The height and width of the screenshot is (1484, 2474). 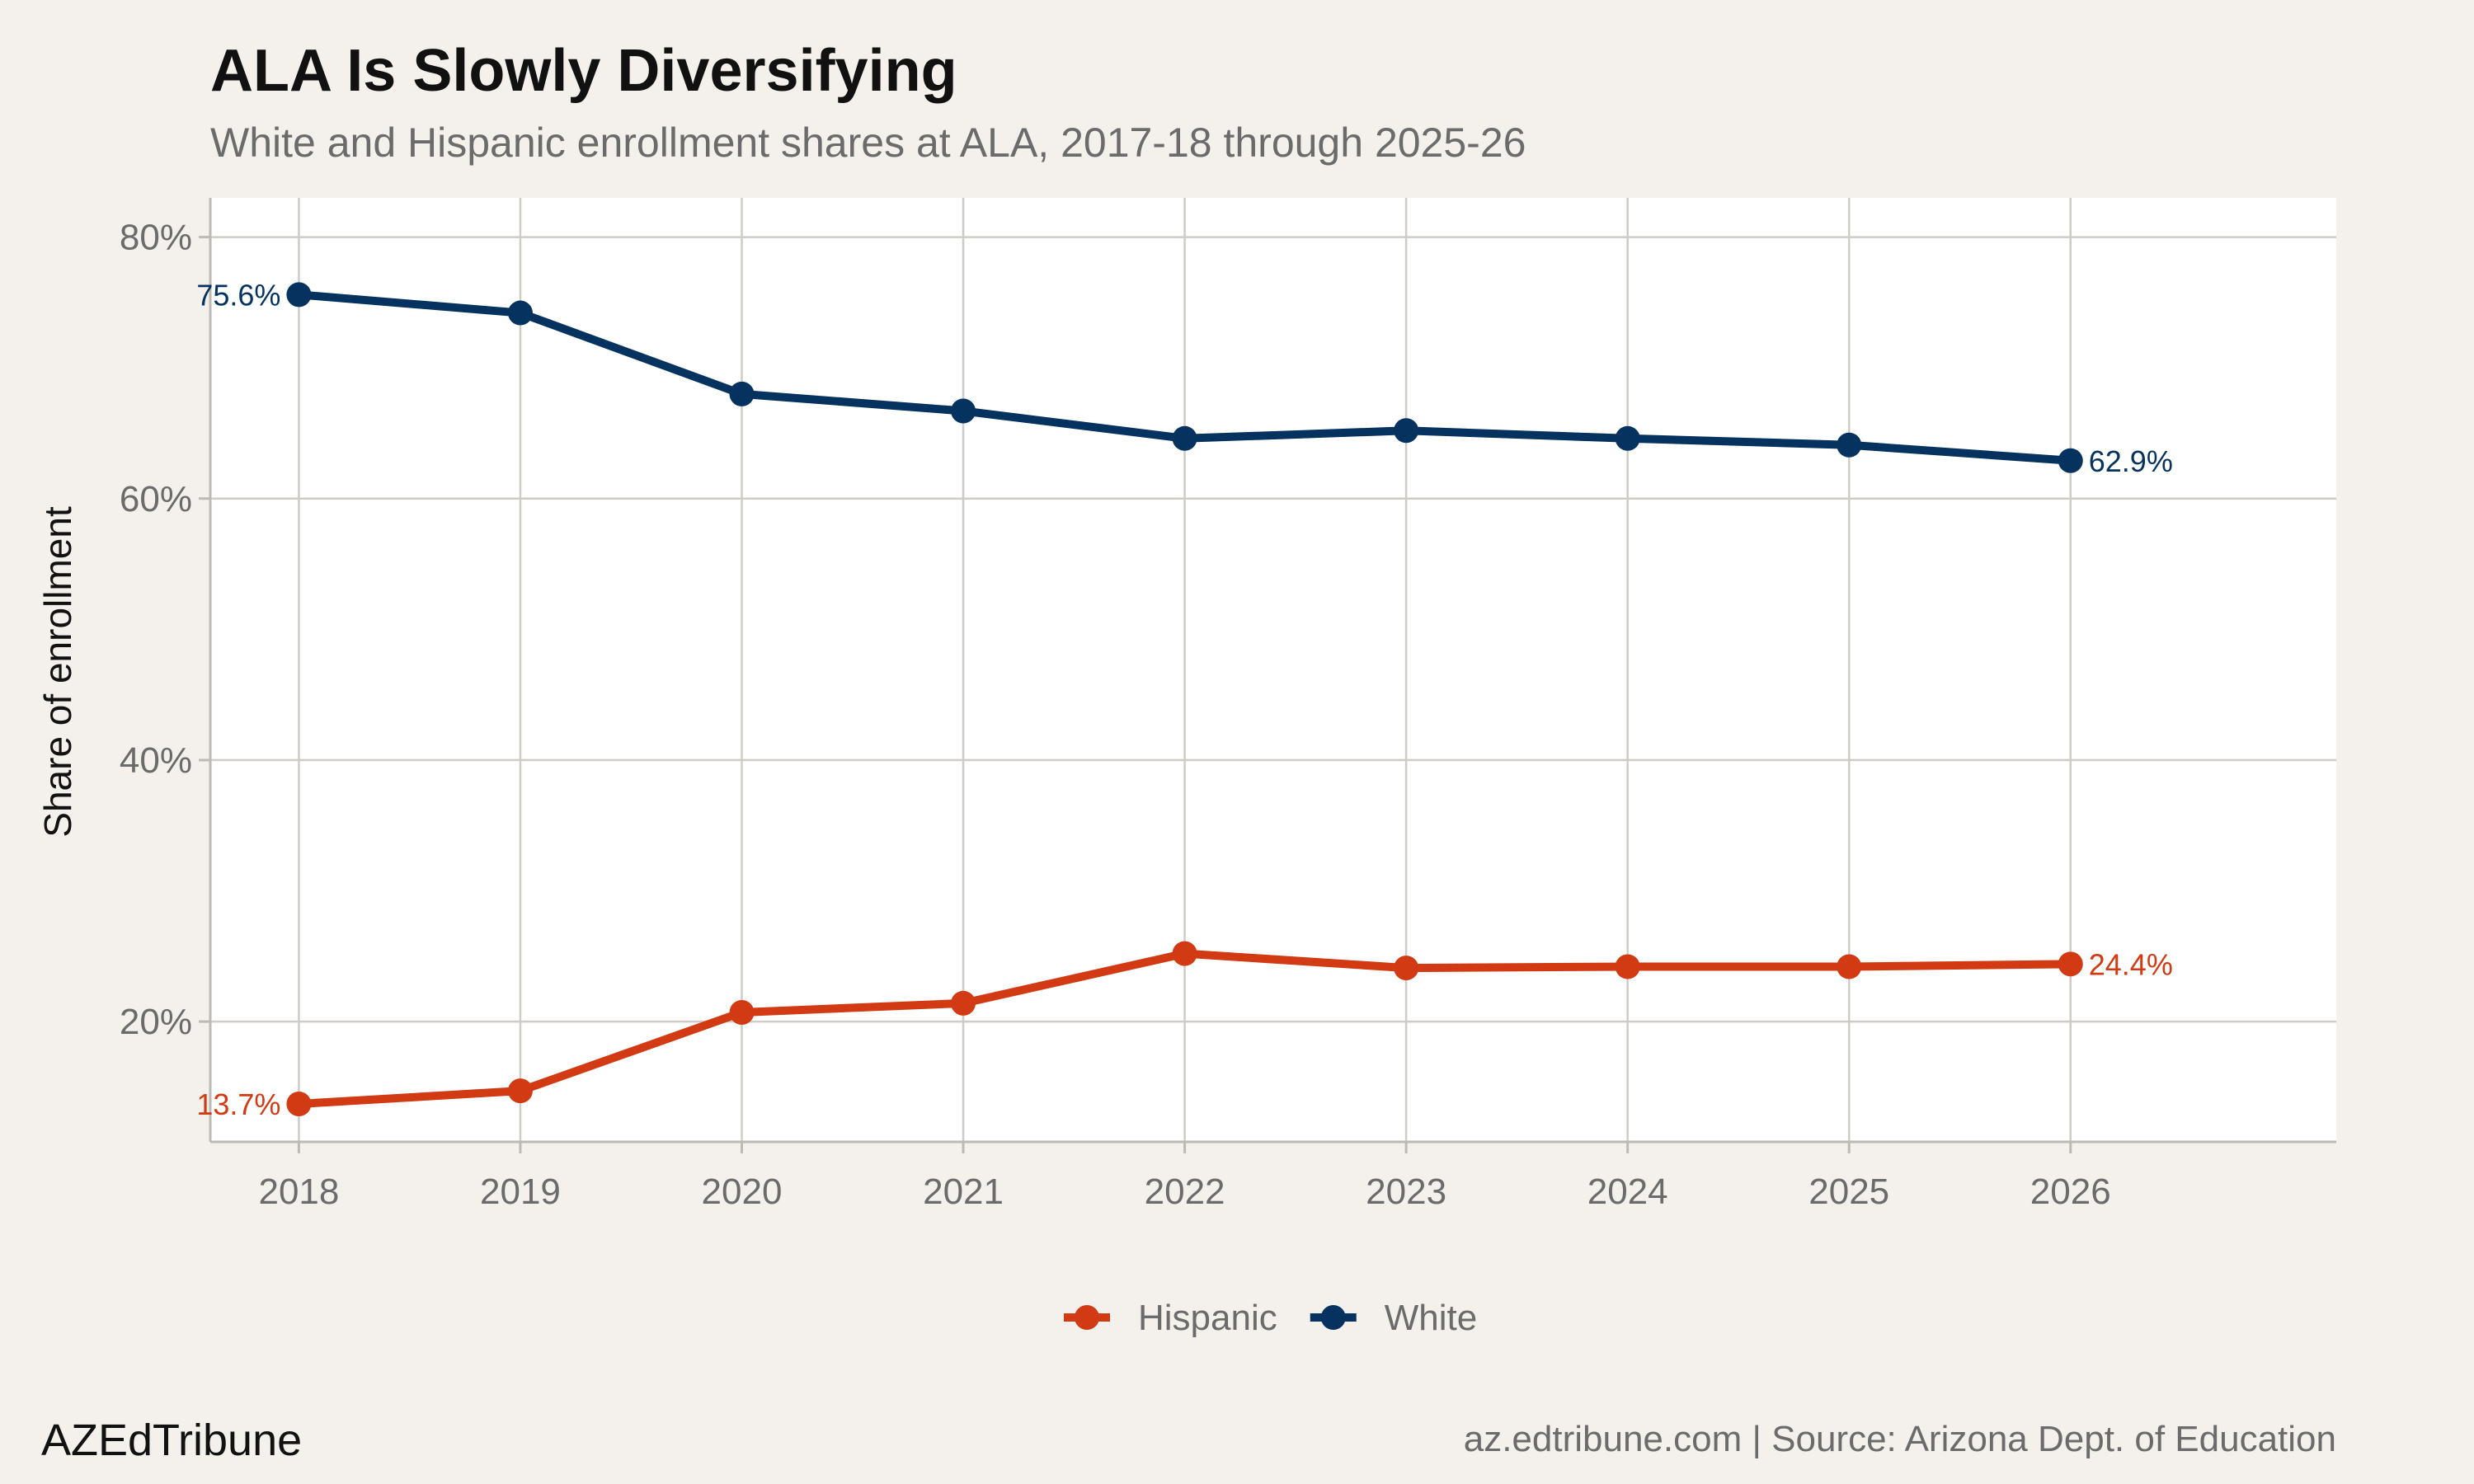 I want to click on chart-title: ALA Is Slowly Diversifying, so click(x=583, y=71).